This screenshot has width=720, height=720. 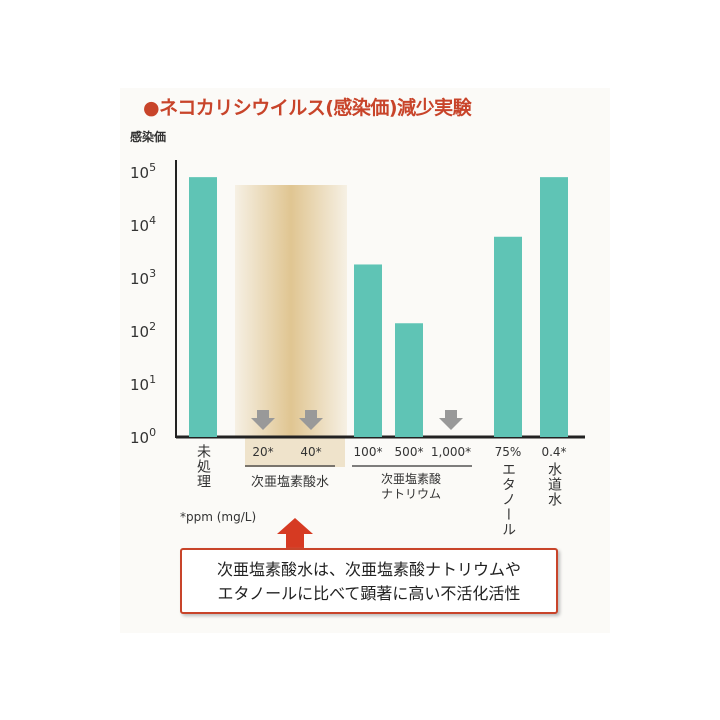 I want to click on group-label-tap-water: 水道水, so click(x=554, y=484).